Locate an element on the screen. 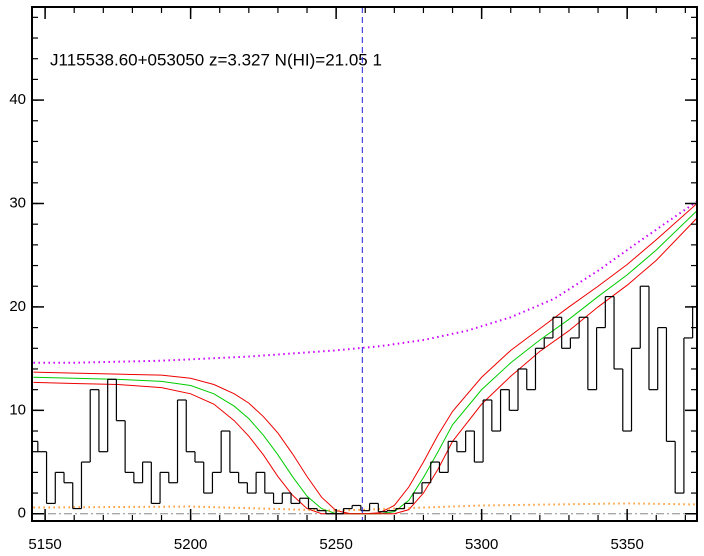  x-tick-label: 5250 is located at coordinates (335, 544).